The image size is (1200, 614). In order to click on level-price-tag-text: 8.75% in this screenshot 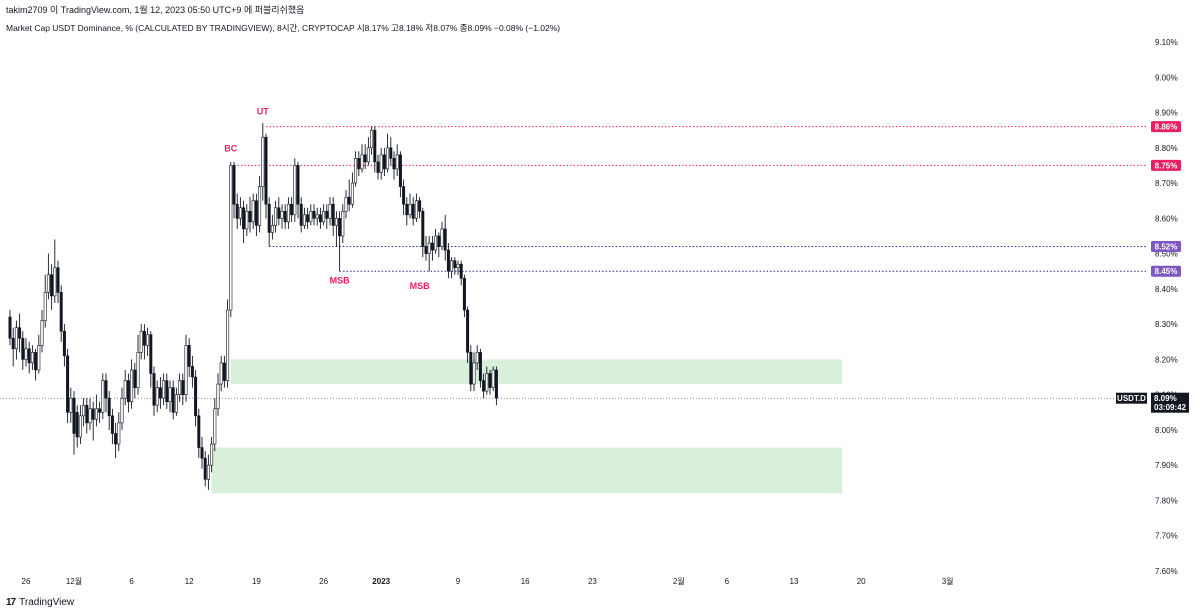, I will do `click(1166, 165)`.